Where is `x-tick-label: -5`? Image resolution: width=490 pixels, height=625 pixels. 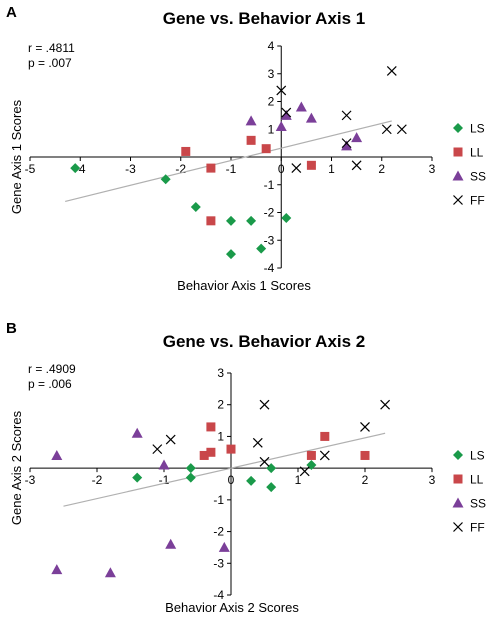
x-tick-label: -5 is located at coordinates (30, 169).